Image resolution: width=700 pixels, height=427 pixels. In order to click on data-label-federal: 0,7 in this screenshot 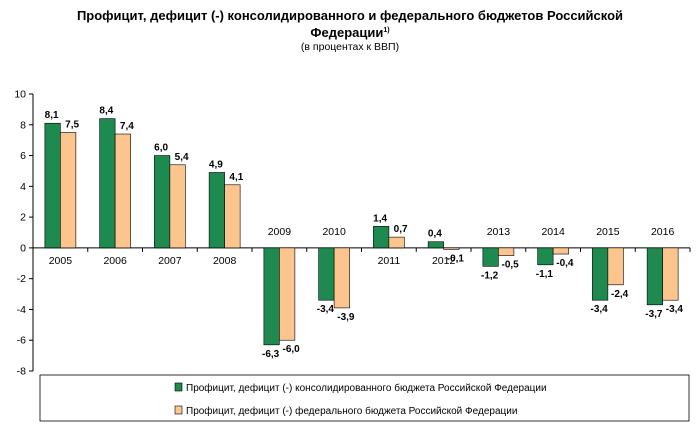, I will do `click(401, 229)`.